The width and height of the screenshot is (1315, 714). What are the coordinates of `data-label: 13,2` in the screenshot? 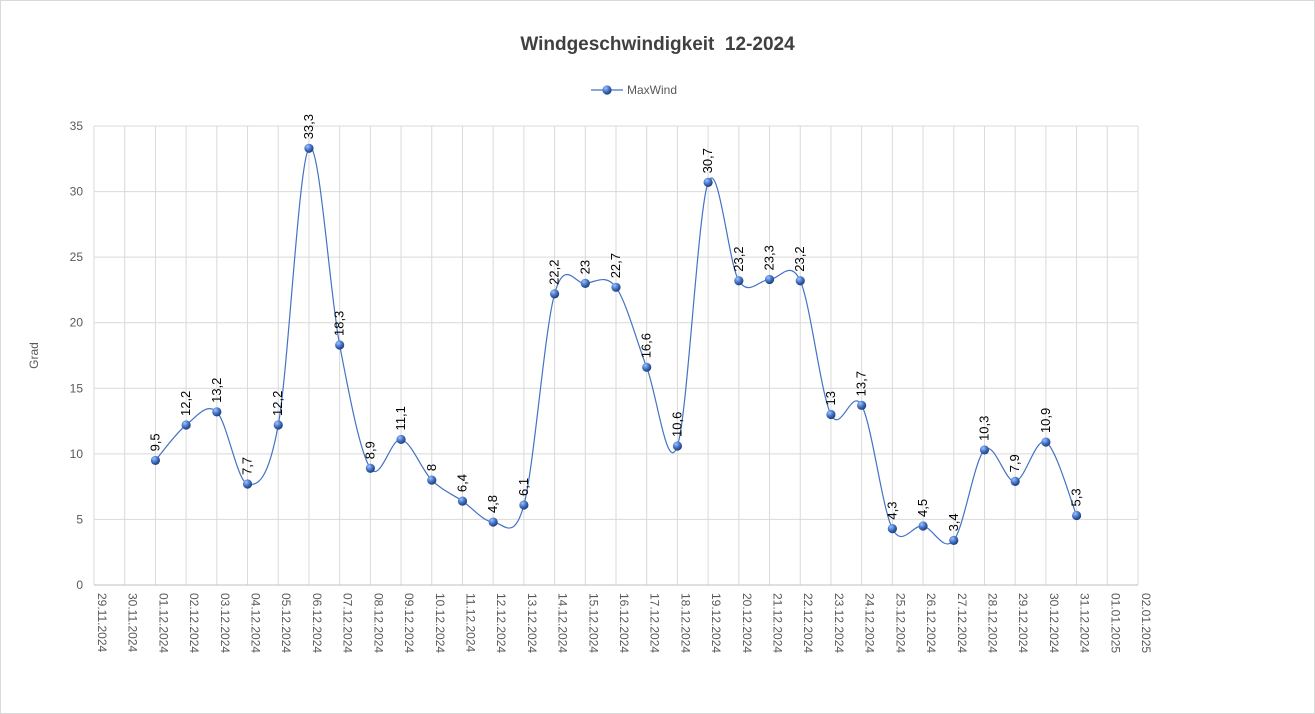 It's located at (216, 390).